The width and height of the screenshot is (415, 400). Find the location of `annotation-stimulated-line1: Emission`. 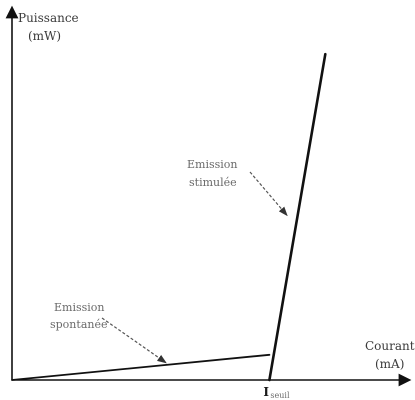

annotation-stimulated-line1: Emission is located at coordinates (212, 164).